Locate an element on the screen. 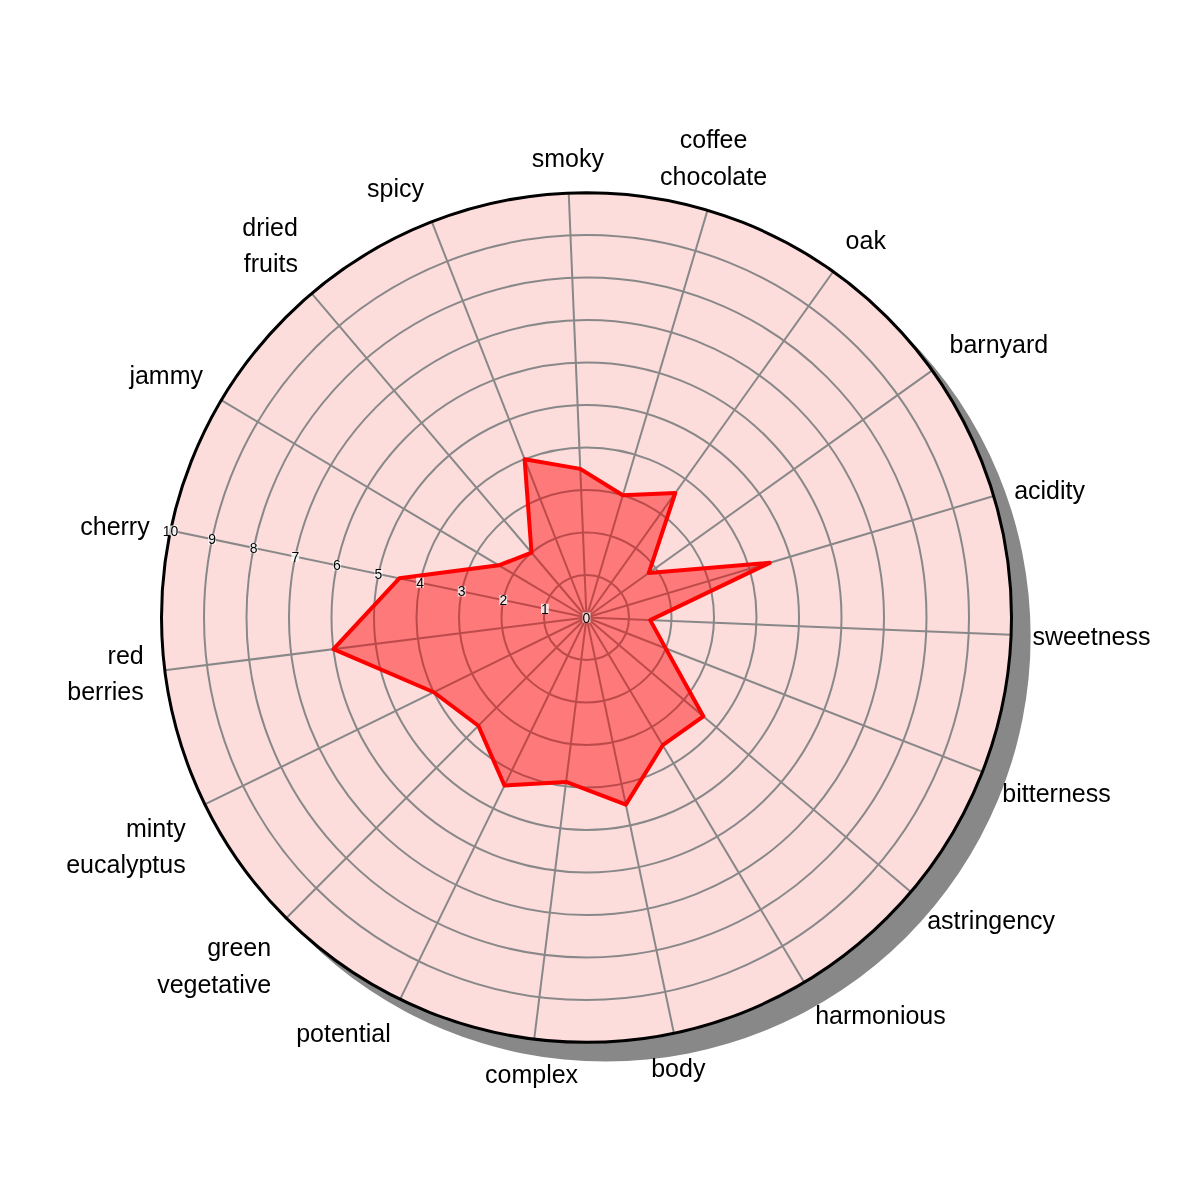 This screenshot has width=1200, height=1200. spoke-label: minty eucalyptus is located at coordinates (126, 846).